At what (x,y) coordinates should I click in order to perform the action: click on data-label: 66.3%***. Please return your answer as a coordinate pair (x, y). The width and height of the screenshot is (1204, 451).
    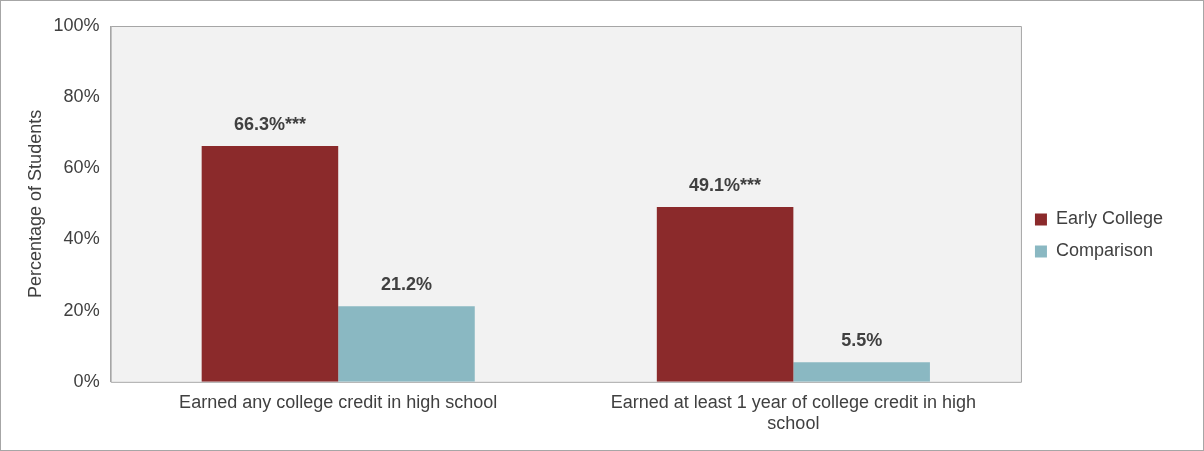
    Looking at the image, I should click on (269, 123).